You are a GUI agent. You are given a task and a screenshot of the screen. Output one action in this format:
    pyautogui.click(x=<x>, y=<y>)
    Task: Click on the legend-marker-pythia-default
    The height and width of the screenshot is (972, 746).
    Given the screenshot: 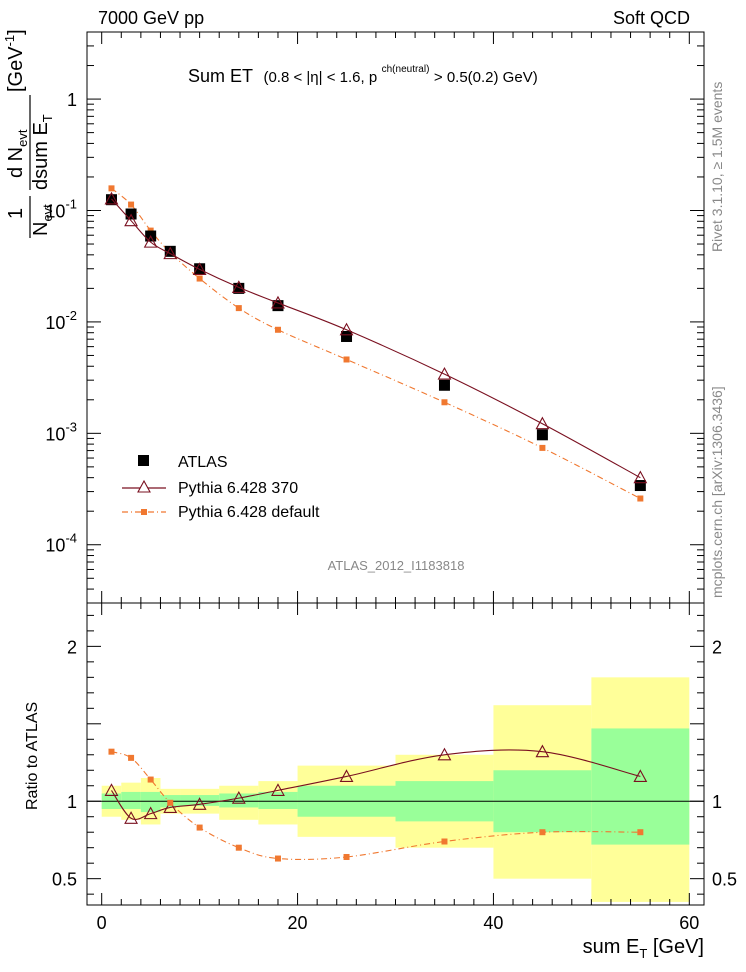 What is the action you would take?
    pyautogui.click(x=144, y=512)
    